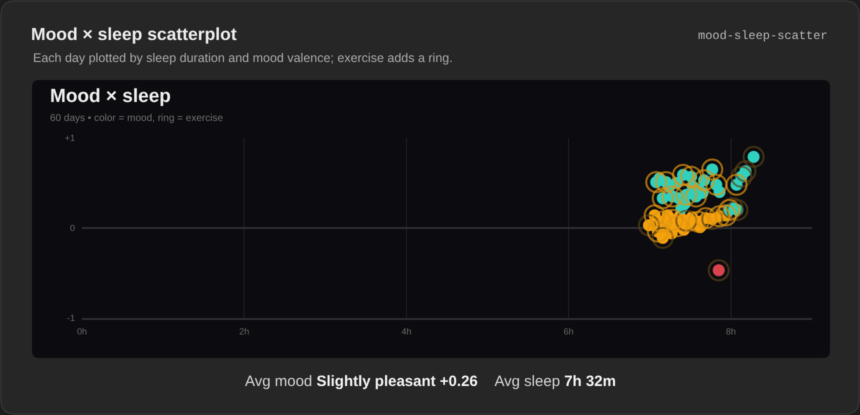  What do you see at coordinates (731, 331) in the screenshot?
I see `x-tick-label: 8h` at bounding box center [731, 331].